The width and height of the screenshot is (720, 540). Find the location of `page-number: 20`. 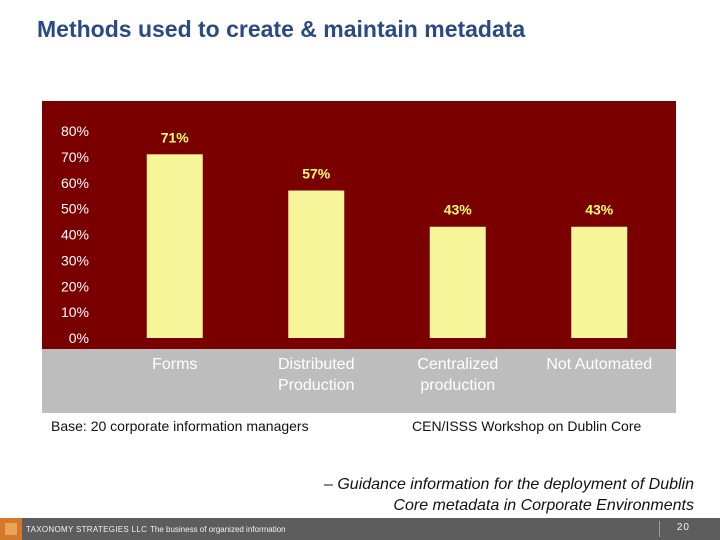

page-number: 20 is located at coordinates (683, 527).